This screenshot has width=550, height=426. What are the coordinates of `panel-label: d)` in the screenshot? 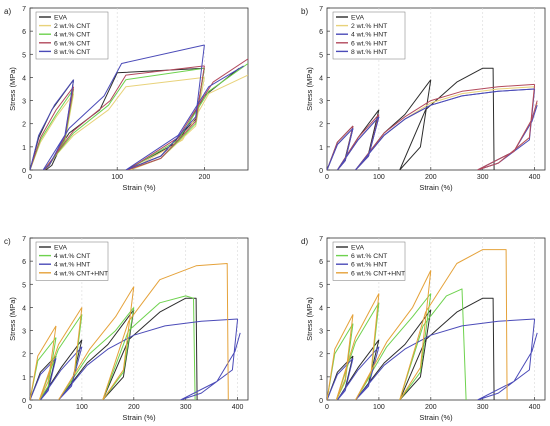 It's located at (304, 241).